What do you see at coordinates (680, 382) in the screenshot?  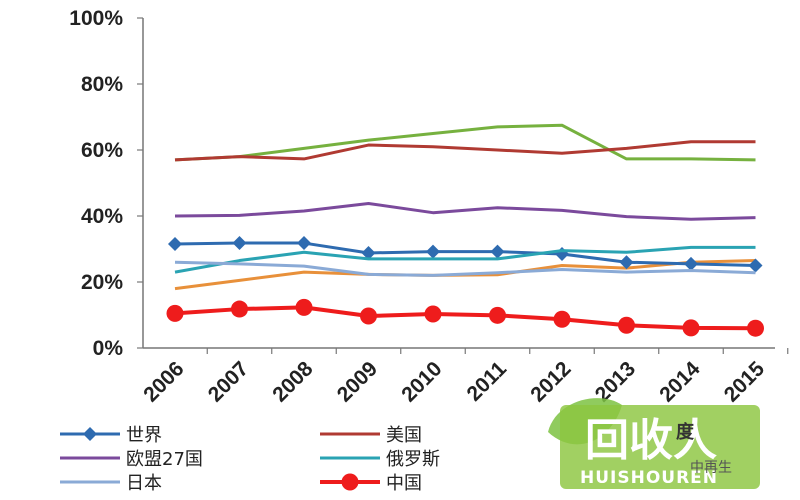 I see `x-tick-label: 2014` at bounding box center [680, 382].